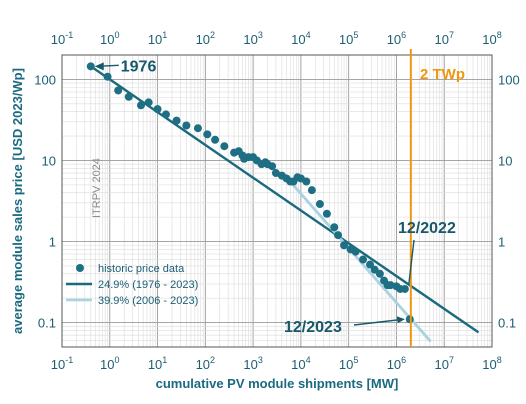 This screenshot has width=526, height=404. I want to click on x-tick-label: 10⁰, so click(109, 363).